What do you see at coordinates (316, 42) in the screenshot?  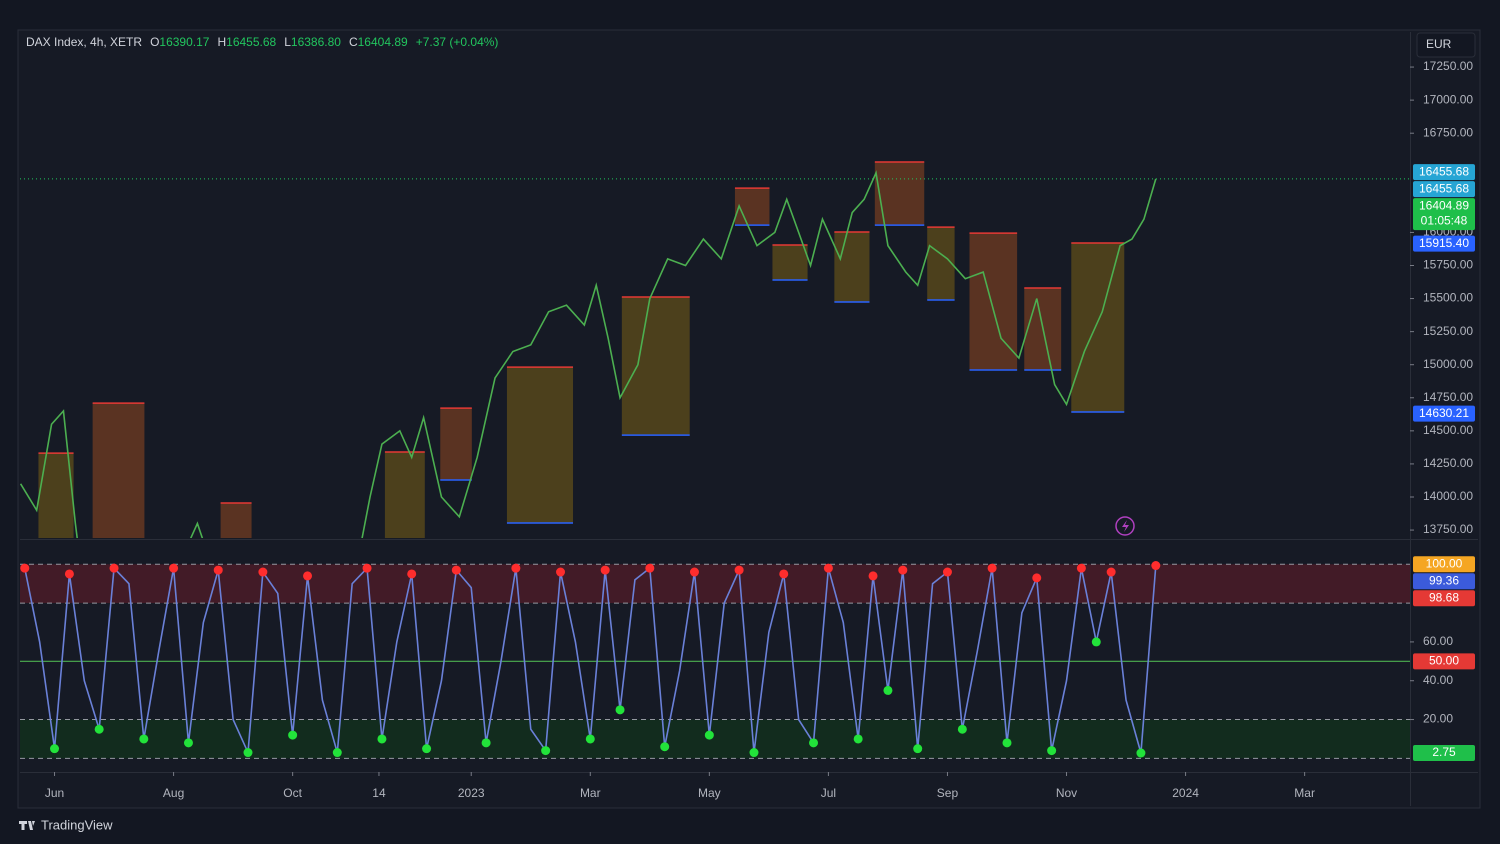 I see `ohlc-value: 16386.80` at bounding box center [316, 42].